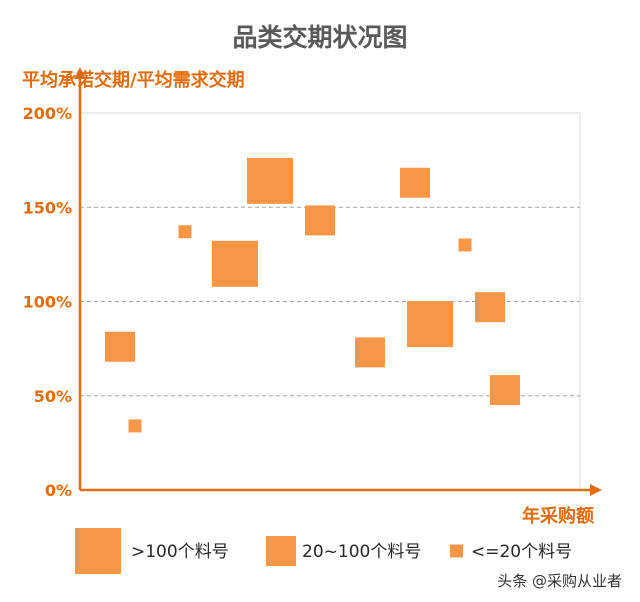  Describe the element at coordinates (281, 551) in the screenshot. I see `legend-swatch-medium` at that location.